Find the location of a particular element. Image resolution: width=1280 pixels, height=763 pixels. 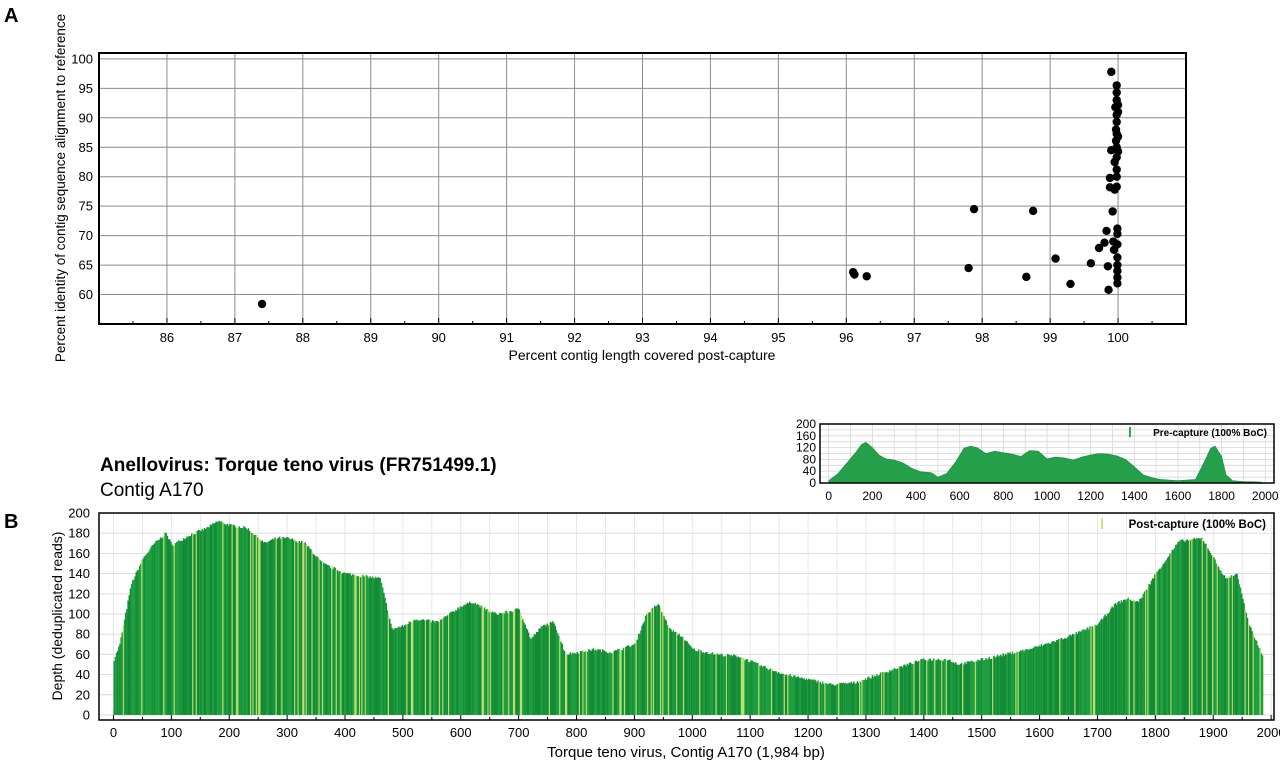

scatter-x-tick-label: 90 is located at coordinates (438, 337).